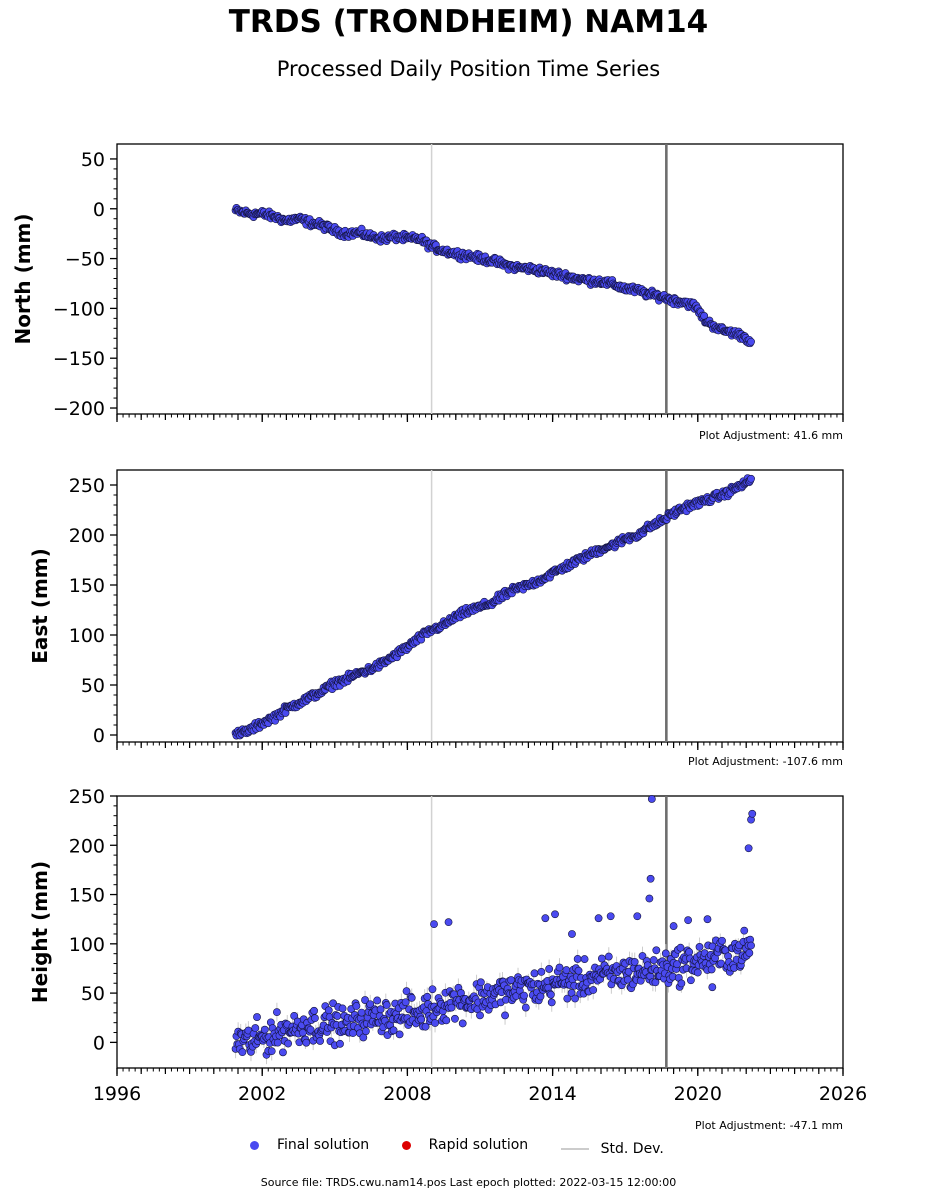 This screenshot has height=1200, width=937. Describe the element at coordinates (79, 309) in the screenshot. I see `north-y-tick-label: −100` at that location.